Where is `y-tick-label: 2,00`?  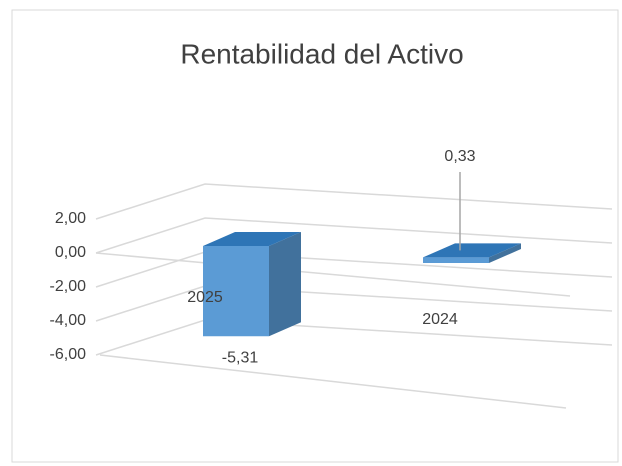 y-tick-label: 2,00 is located at coordinates (70, 218).